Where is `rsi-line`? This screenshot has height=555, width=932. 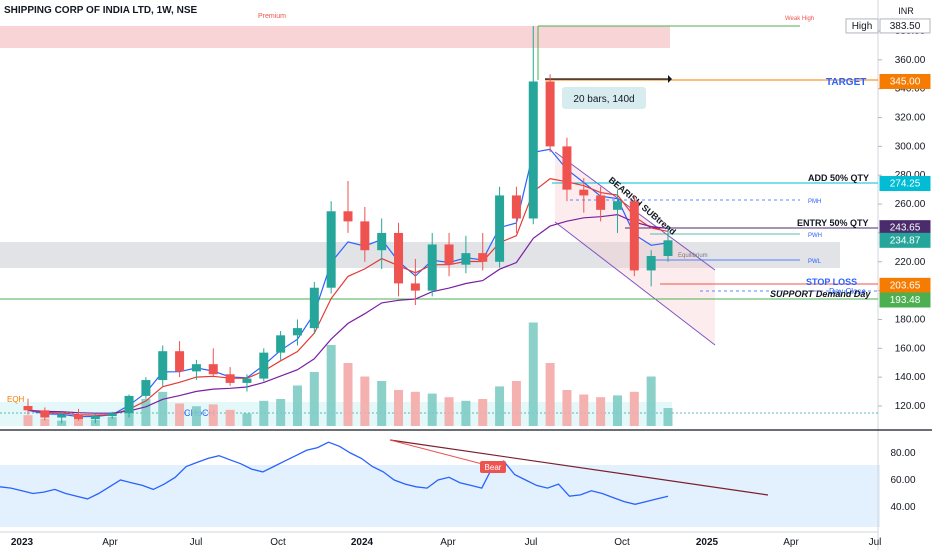
rsi-line is located at coordinates (334, 473).